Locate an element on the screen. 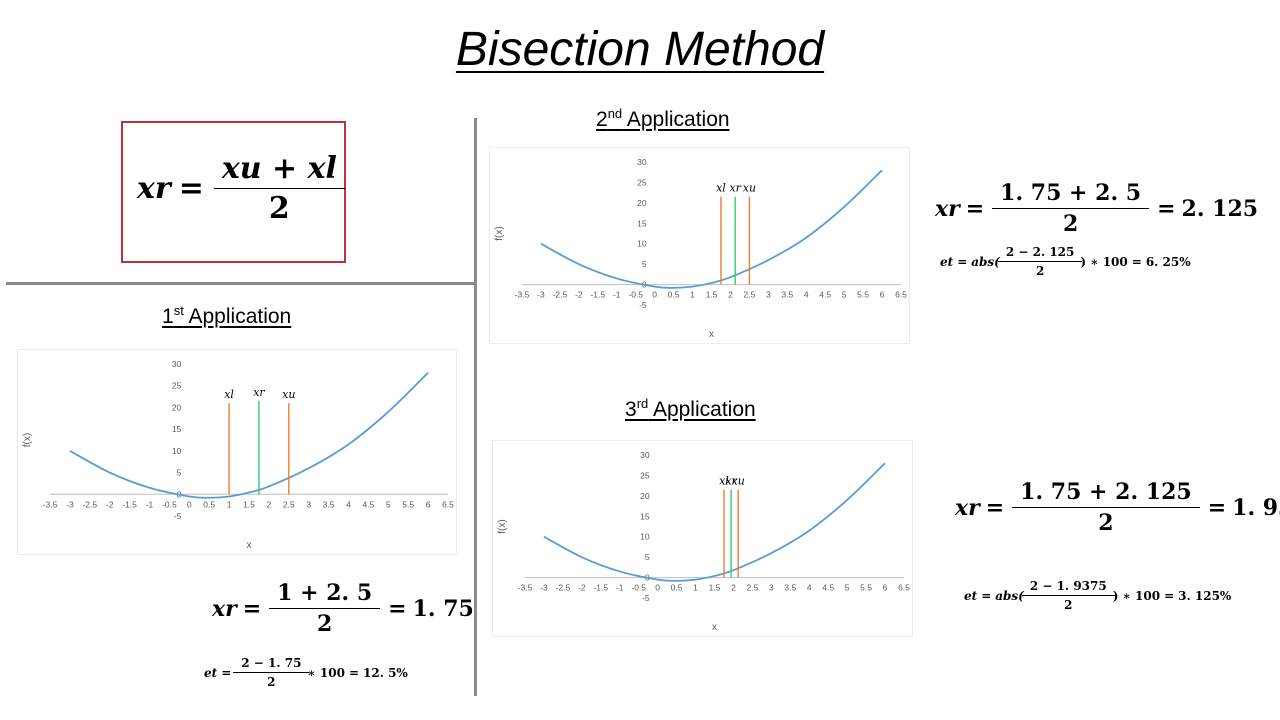  page-title-text: Bisection Method is located at coordinates (640, 49).